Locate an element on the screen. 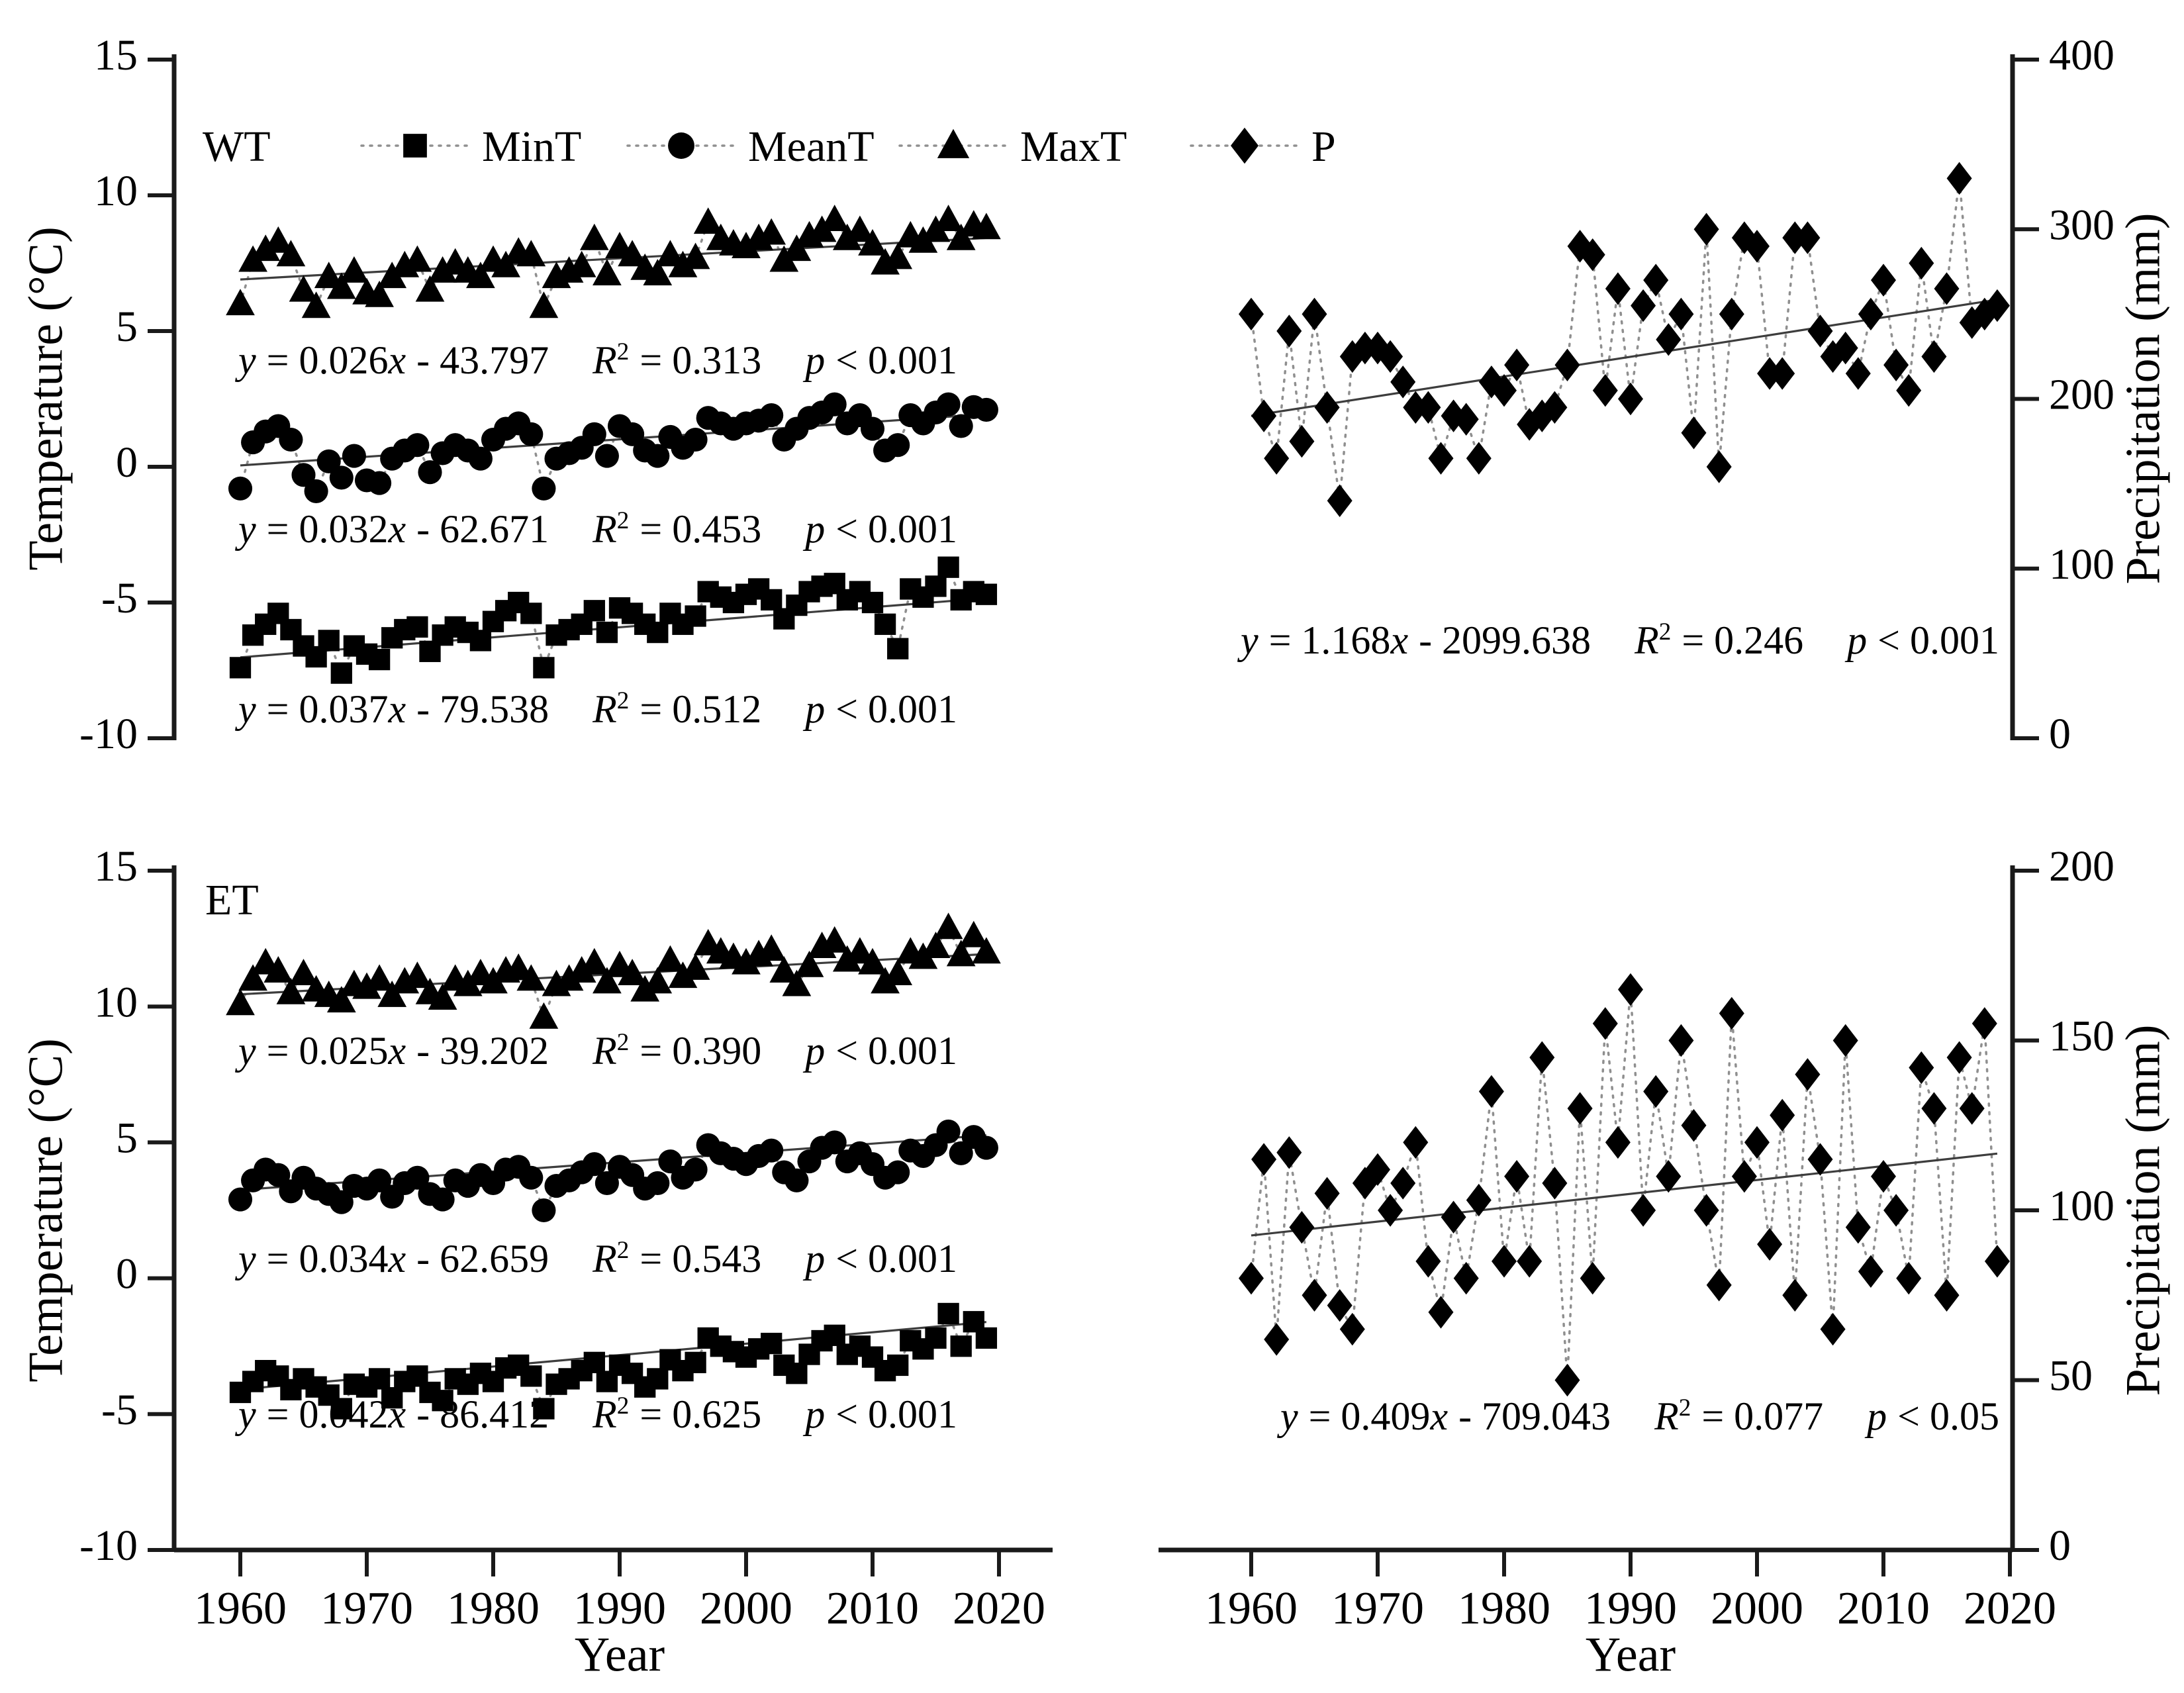 This screenshot has height=1693, width=2184. y-axis-tick-label: 150 is located at coordinates (2081, 1036).